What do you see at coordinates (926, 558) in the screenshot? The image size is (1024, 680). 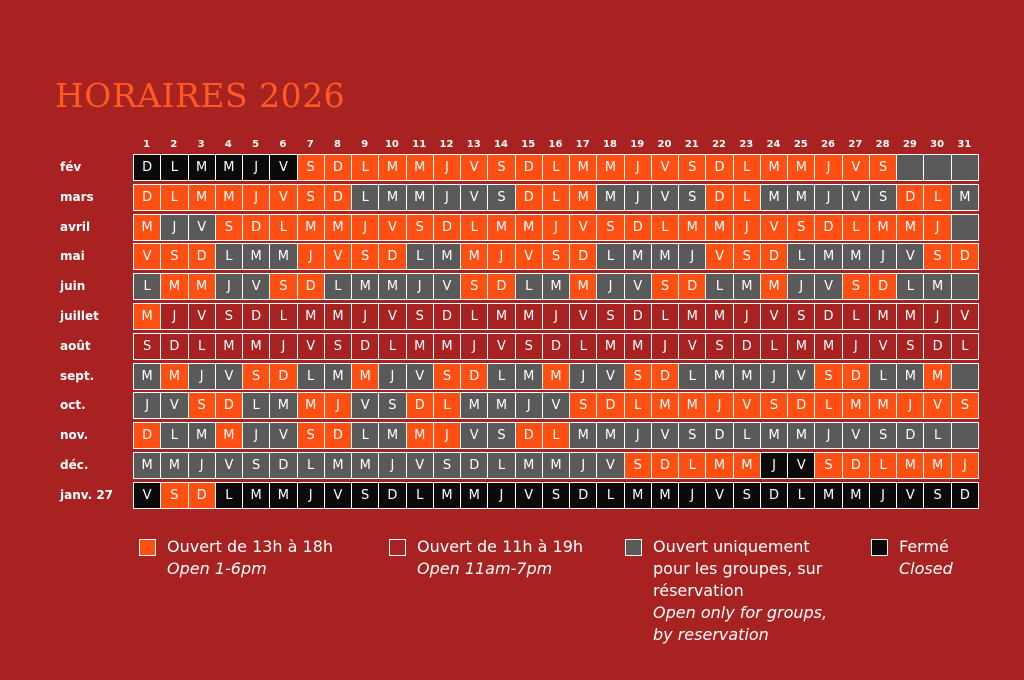 I see `legend-text: Fermé Closed` at bounding box center [926, 558].